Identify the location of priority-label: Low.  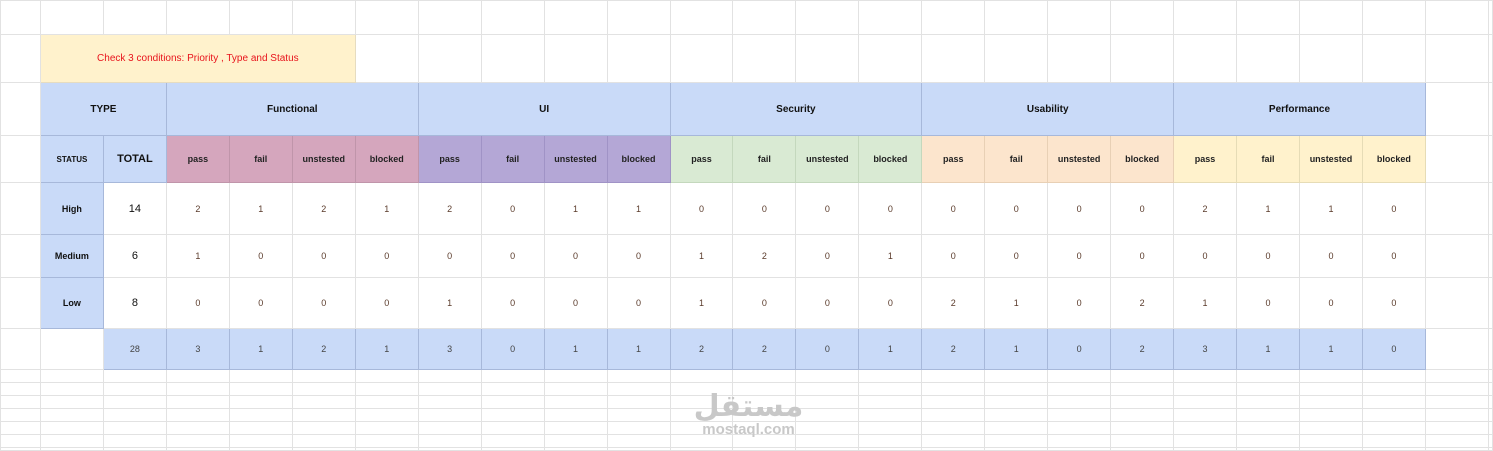
(71, 303).